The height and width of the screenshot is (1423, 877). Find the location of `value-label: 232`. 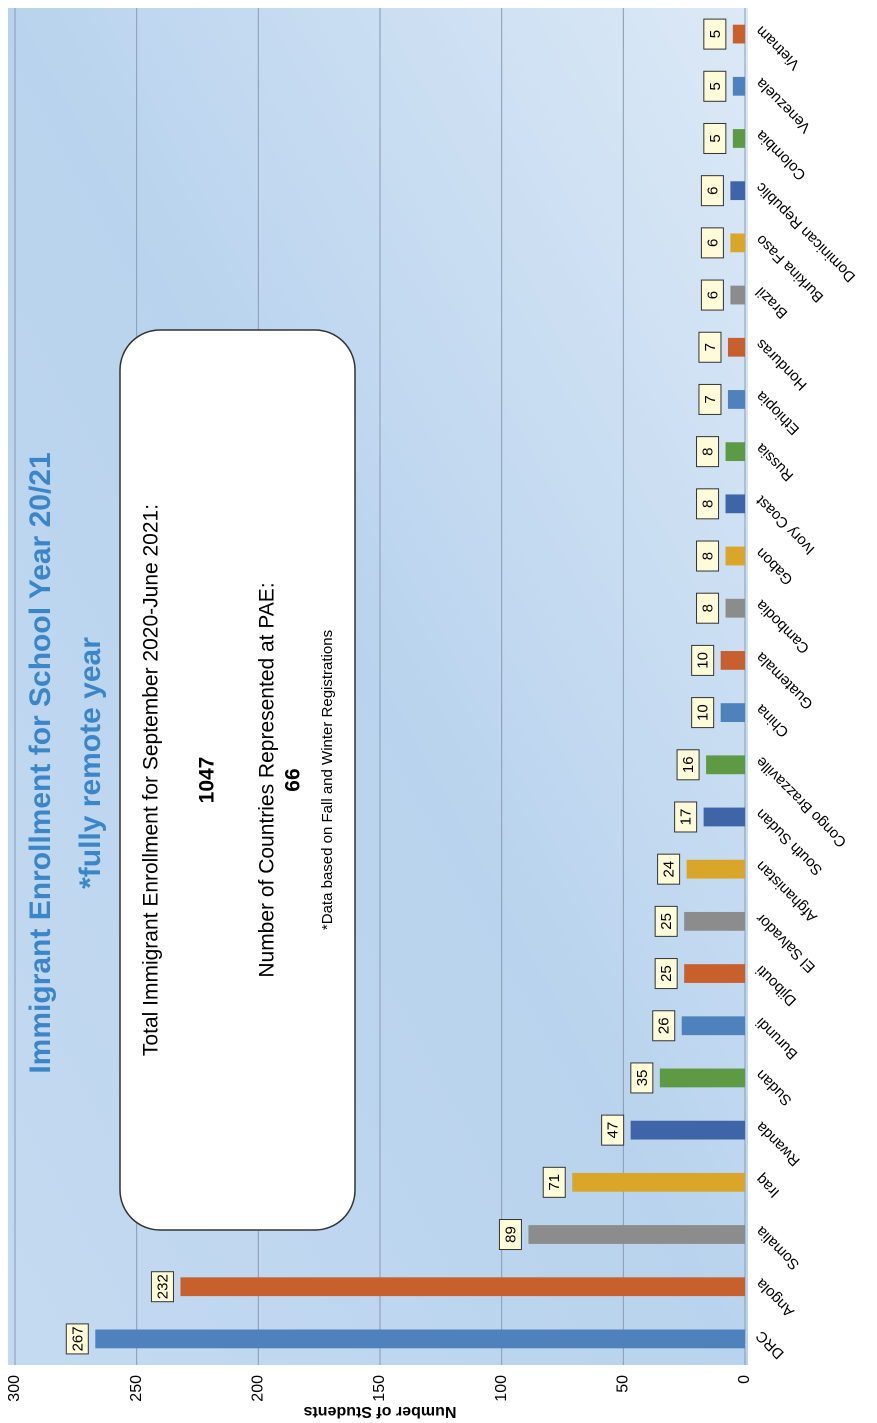

value-label: 232 is located at coordinates (162, 1286).